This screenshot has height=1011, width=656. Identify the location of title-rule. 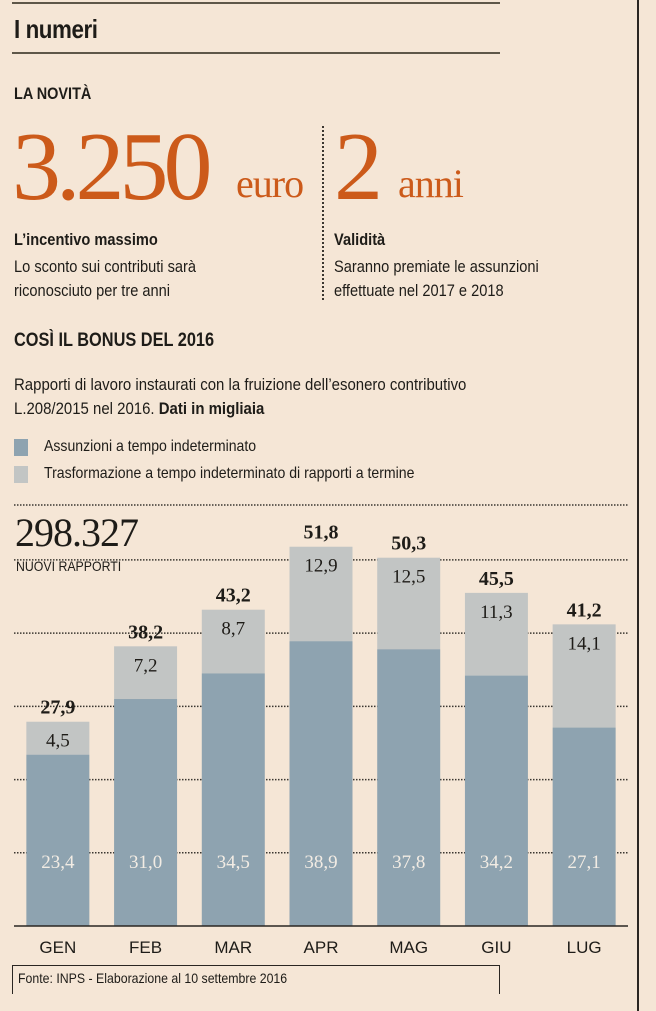
(256, 53).